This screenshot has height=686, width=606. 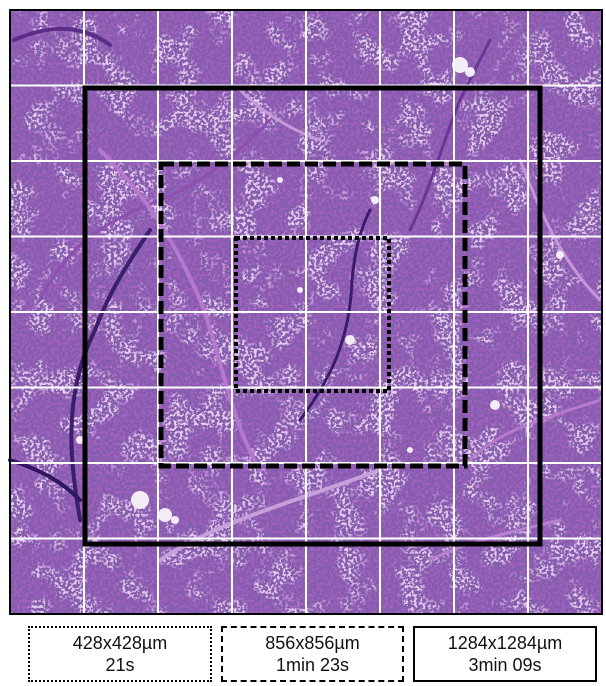 I want to click on legend-large-time: 3min 09s, so click(x=505, y=665).